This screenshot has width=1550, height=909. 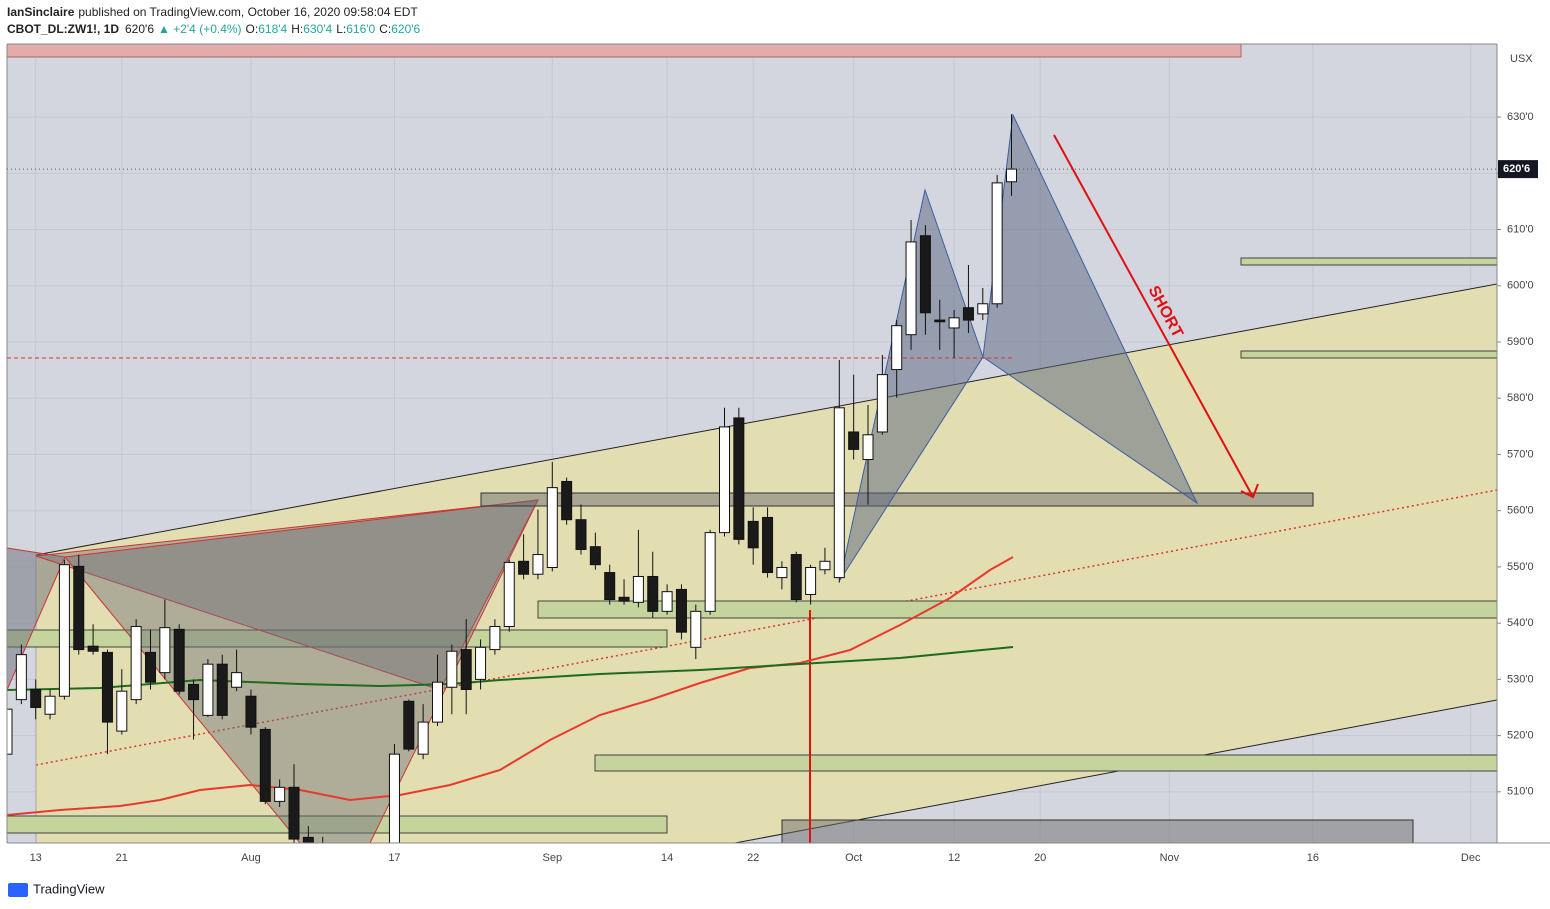 What do you see at coordinates (624, 51) in the screenshot?
I see `supply-zone` at bounding box center [624, 51].